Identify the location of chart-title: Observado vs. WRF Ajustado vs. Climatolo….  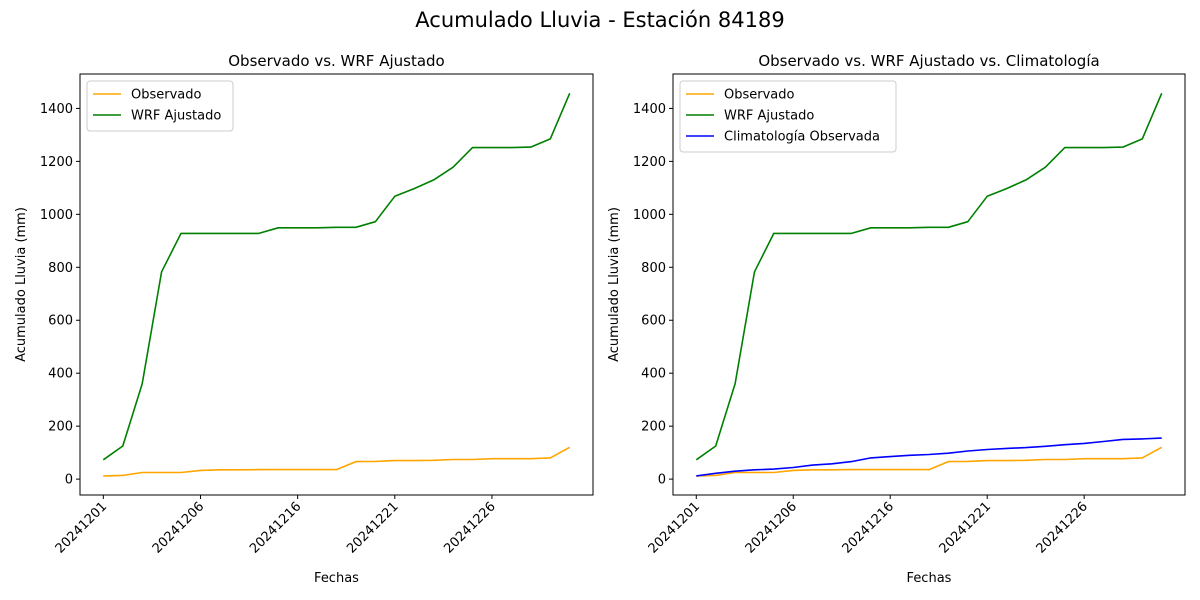
(928, 61).